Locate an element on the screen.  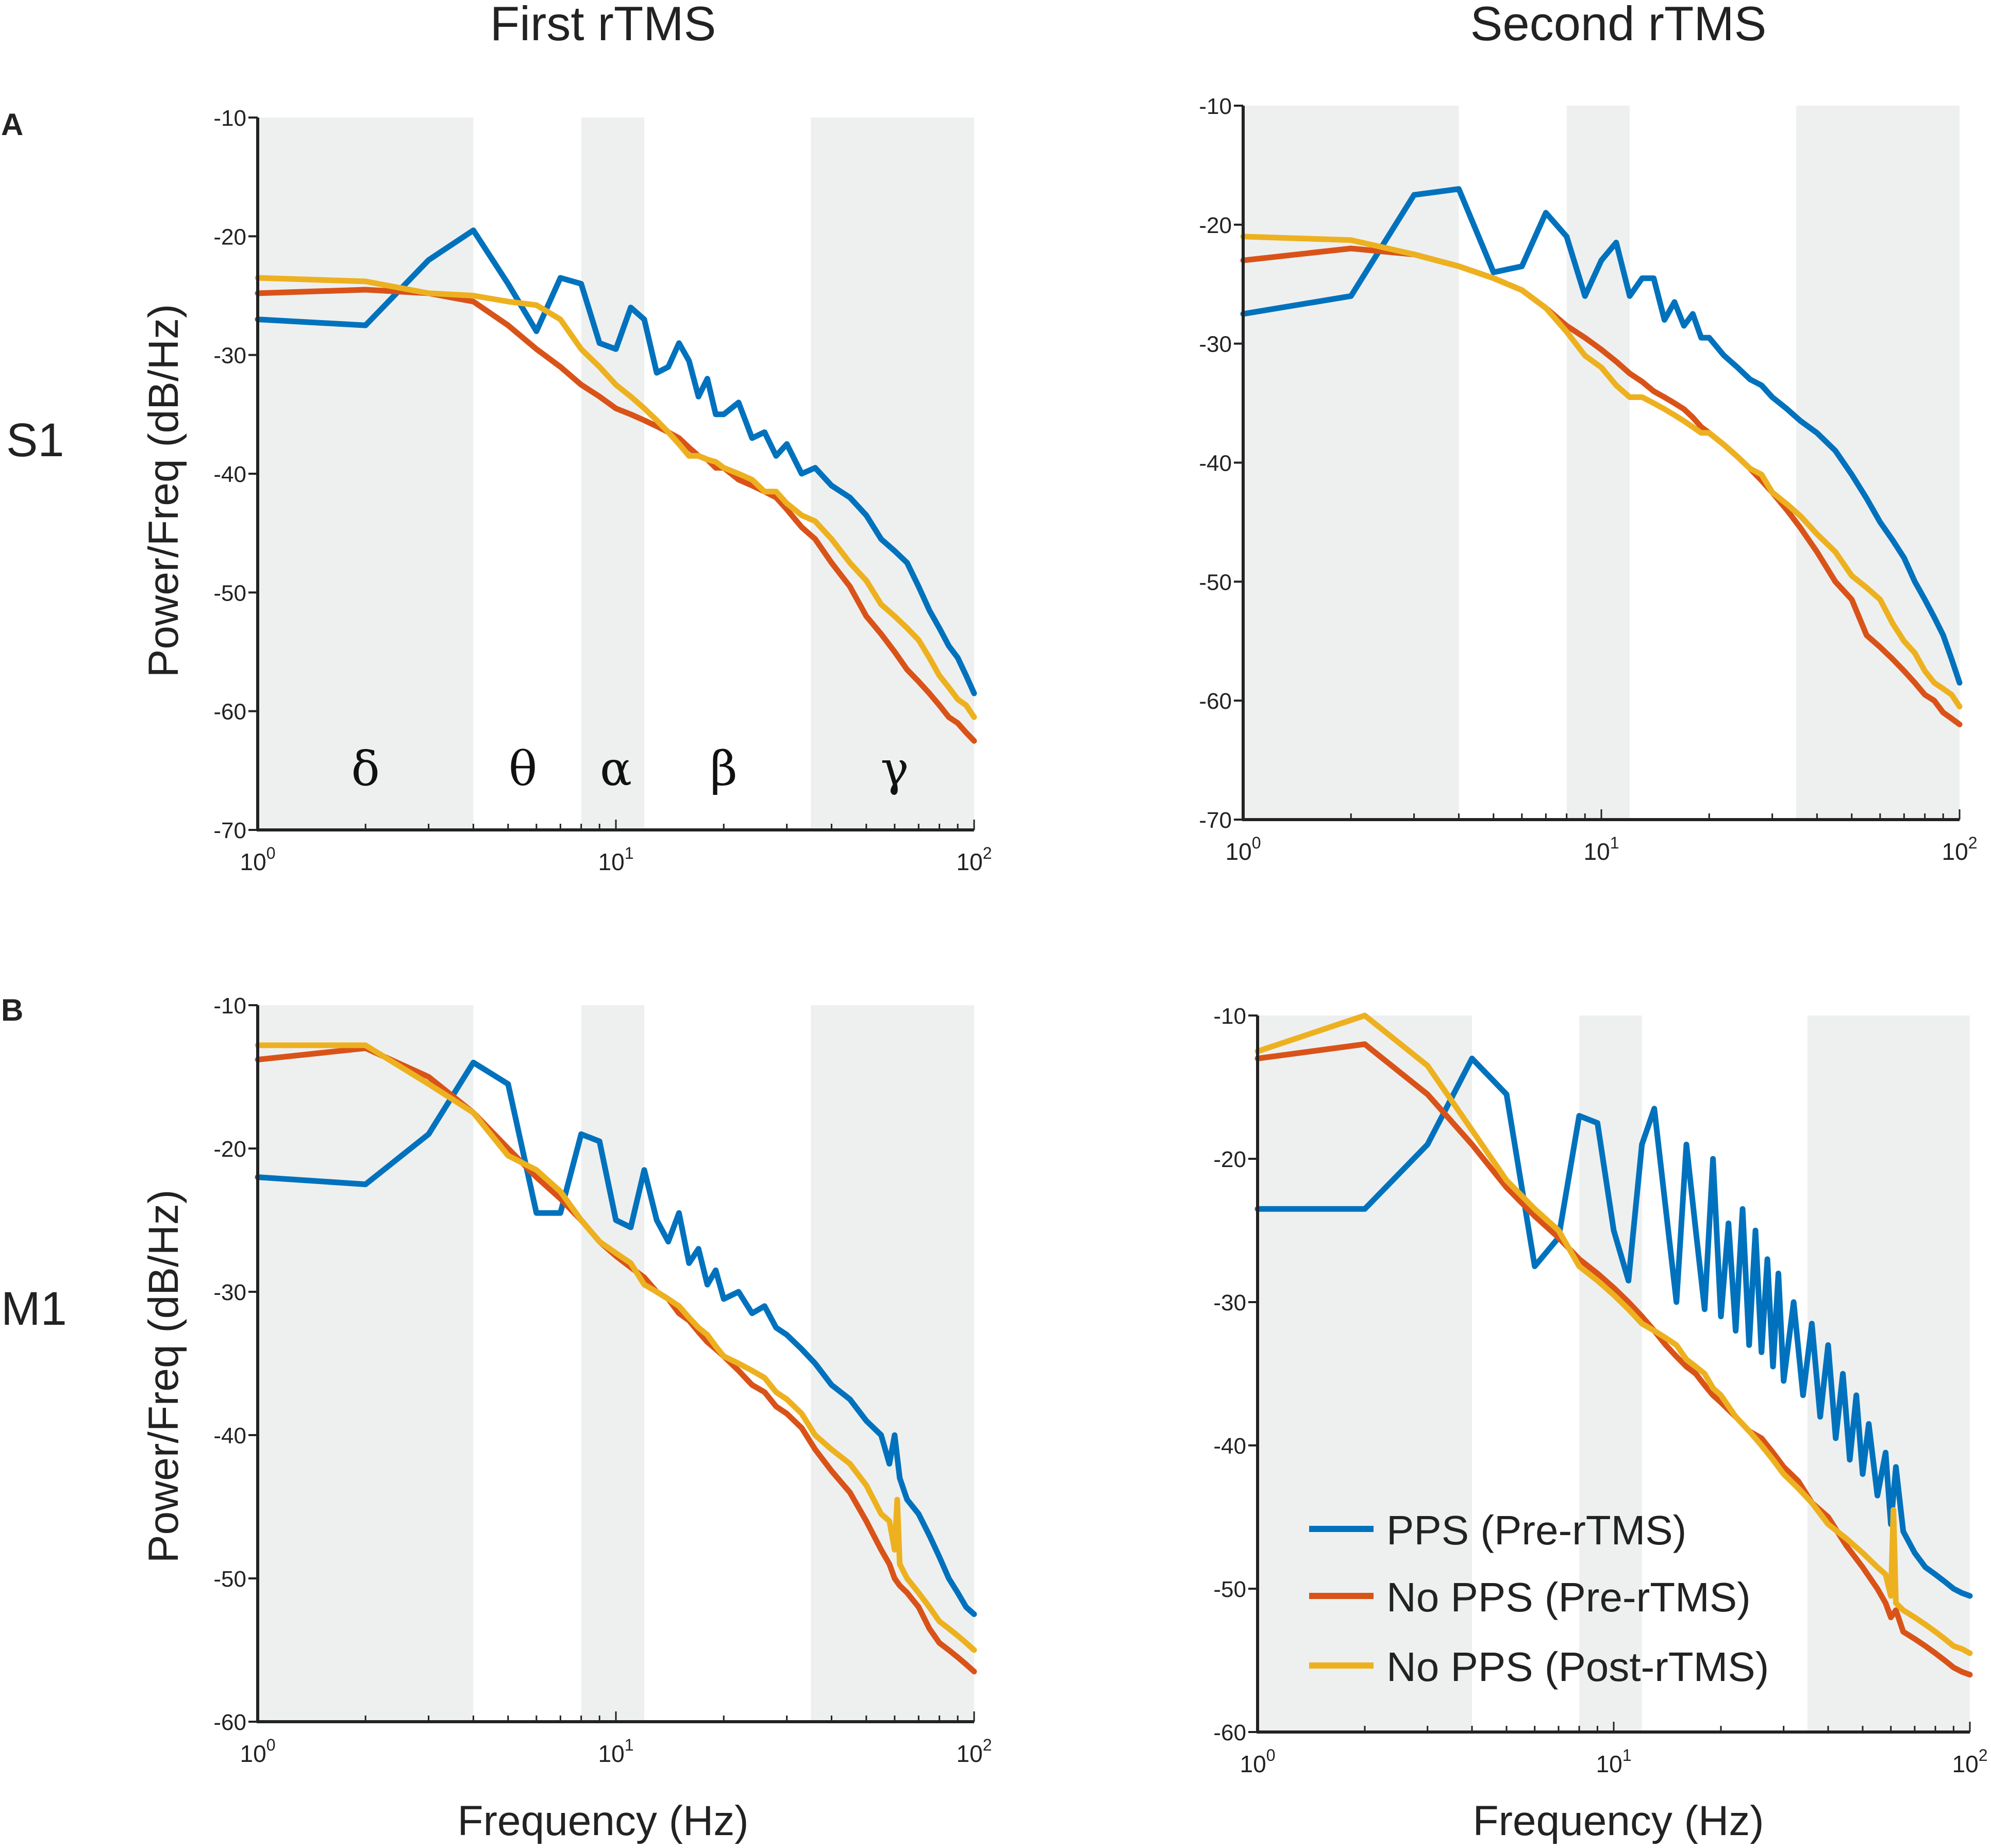
band-label: γ is located at coordinates (894, 768).